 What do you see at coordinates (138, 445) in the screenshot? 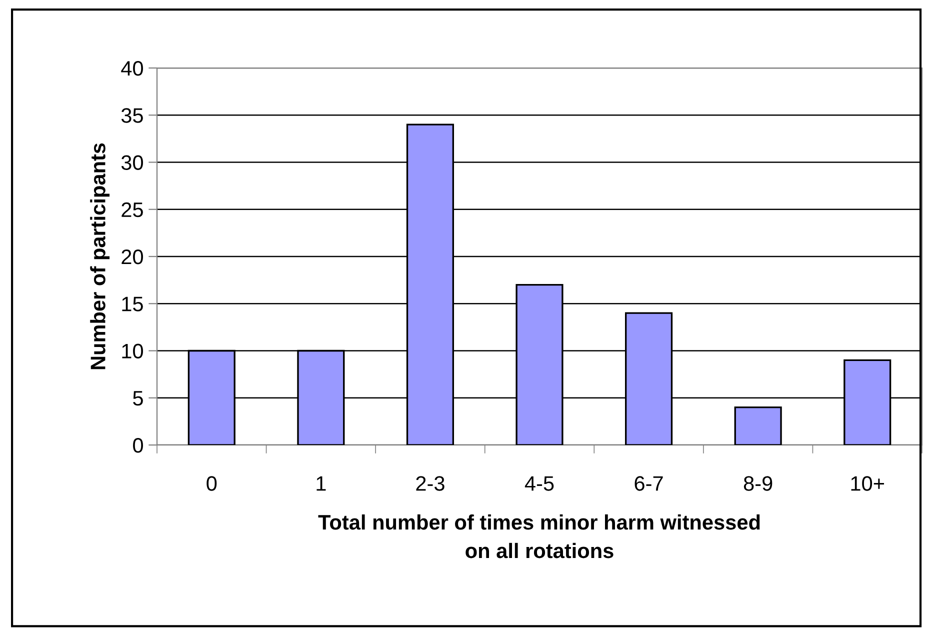
I see `y-tick-label: 0` at bounding box center [138, 445].